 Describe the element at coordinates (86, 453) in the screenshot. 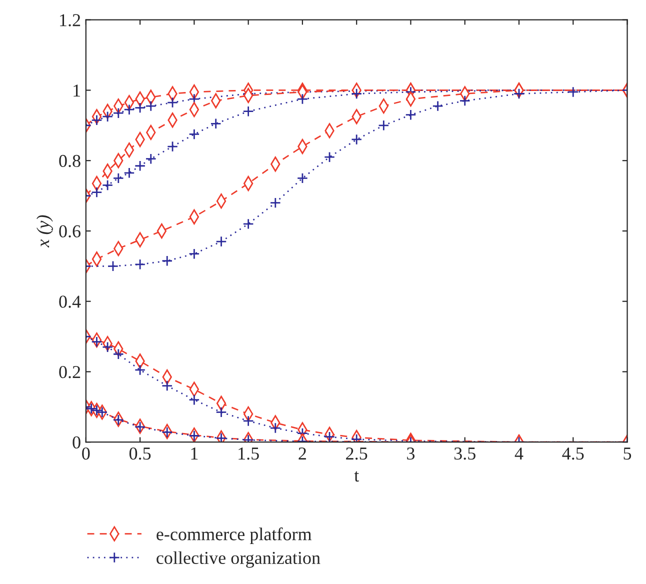

I see `x-tick-label: 0` at that location.